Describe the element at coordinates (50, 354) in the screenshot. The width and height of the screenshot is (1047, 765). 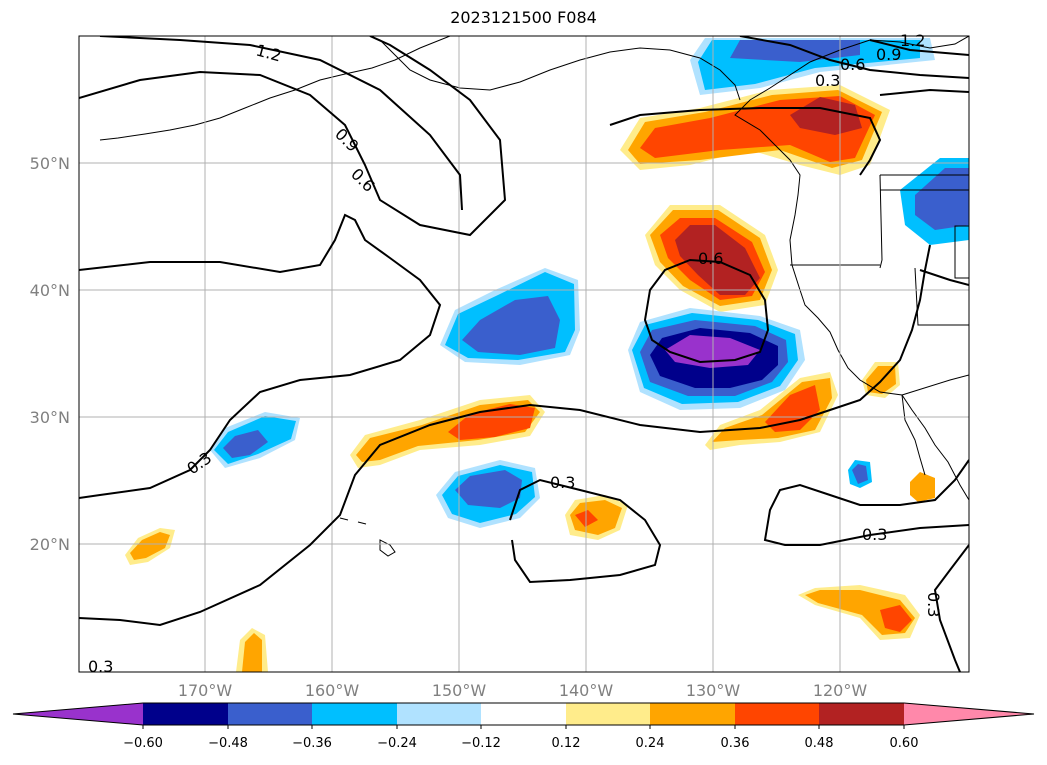
I see `latitude-labels: 50°N 40°N 30°N 20°N` at that location.